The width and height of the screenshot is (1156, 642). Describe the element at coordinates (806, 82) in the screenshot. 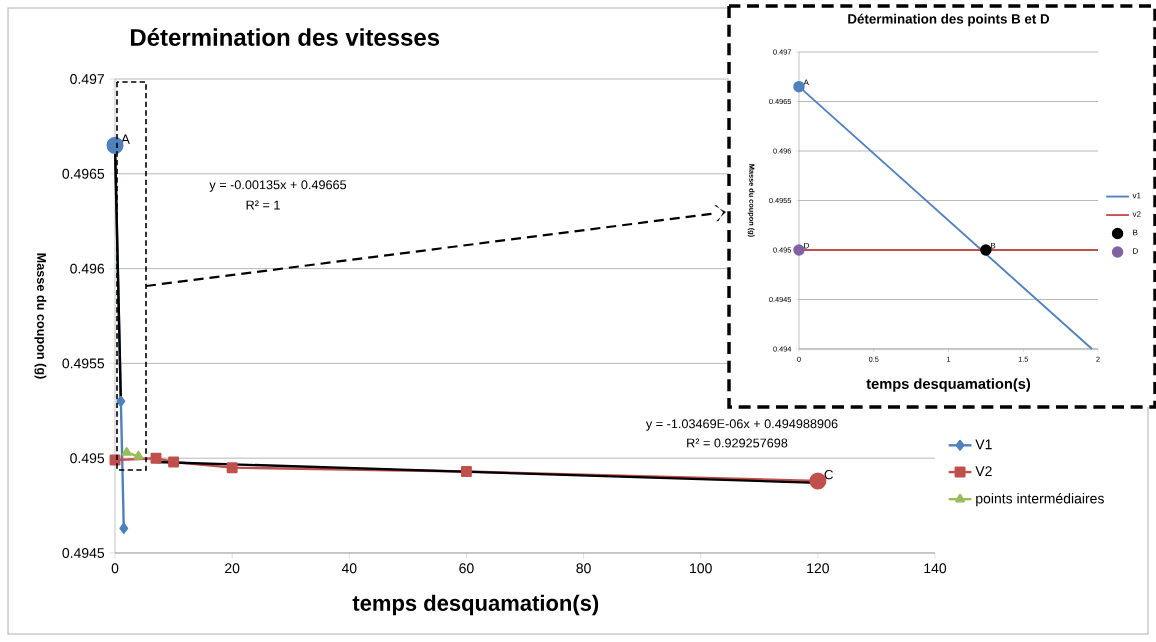

I see `data-label: A` at that location.